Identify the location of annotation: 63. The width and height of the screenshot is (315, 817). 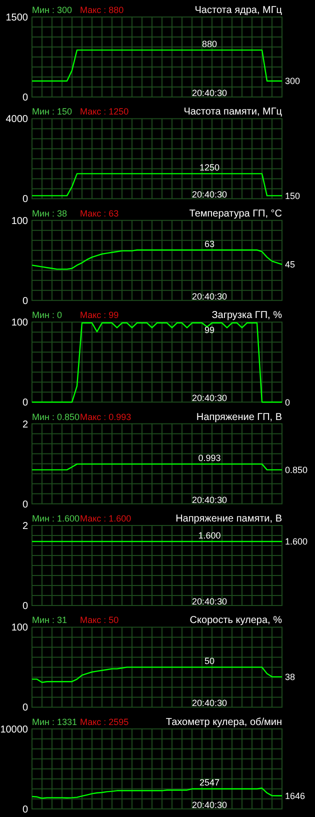
(209, 244).